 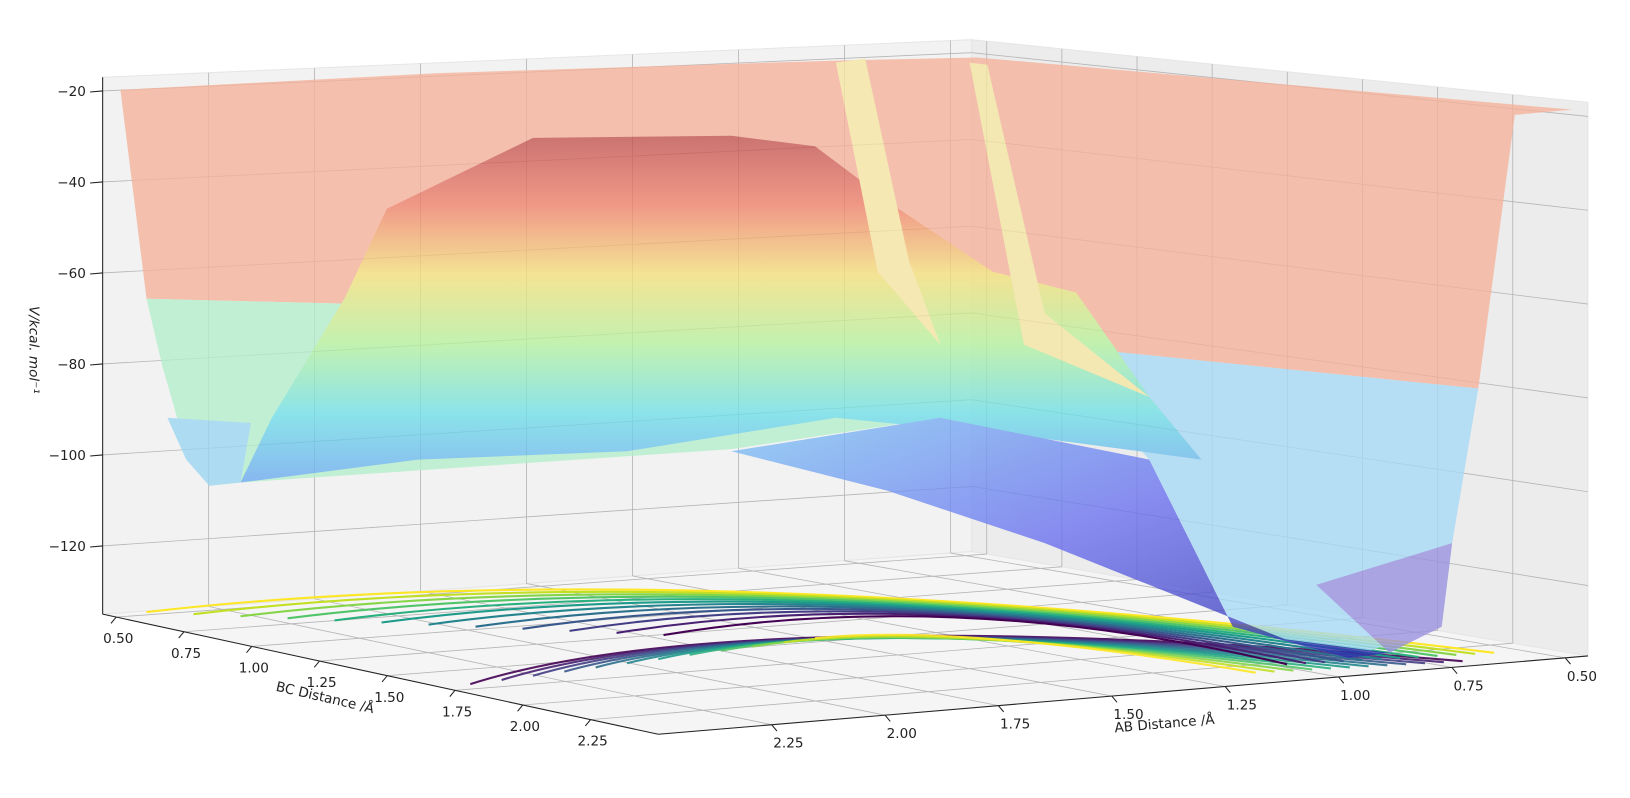 What do you see at coordinates (71, 274) in the screenshot?
I see `z-tick-label: −60` at bounding box center [71, 274].